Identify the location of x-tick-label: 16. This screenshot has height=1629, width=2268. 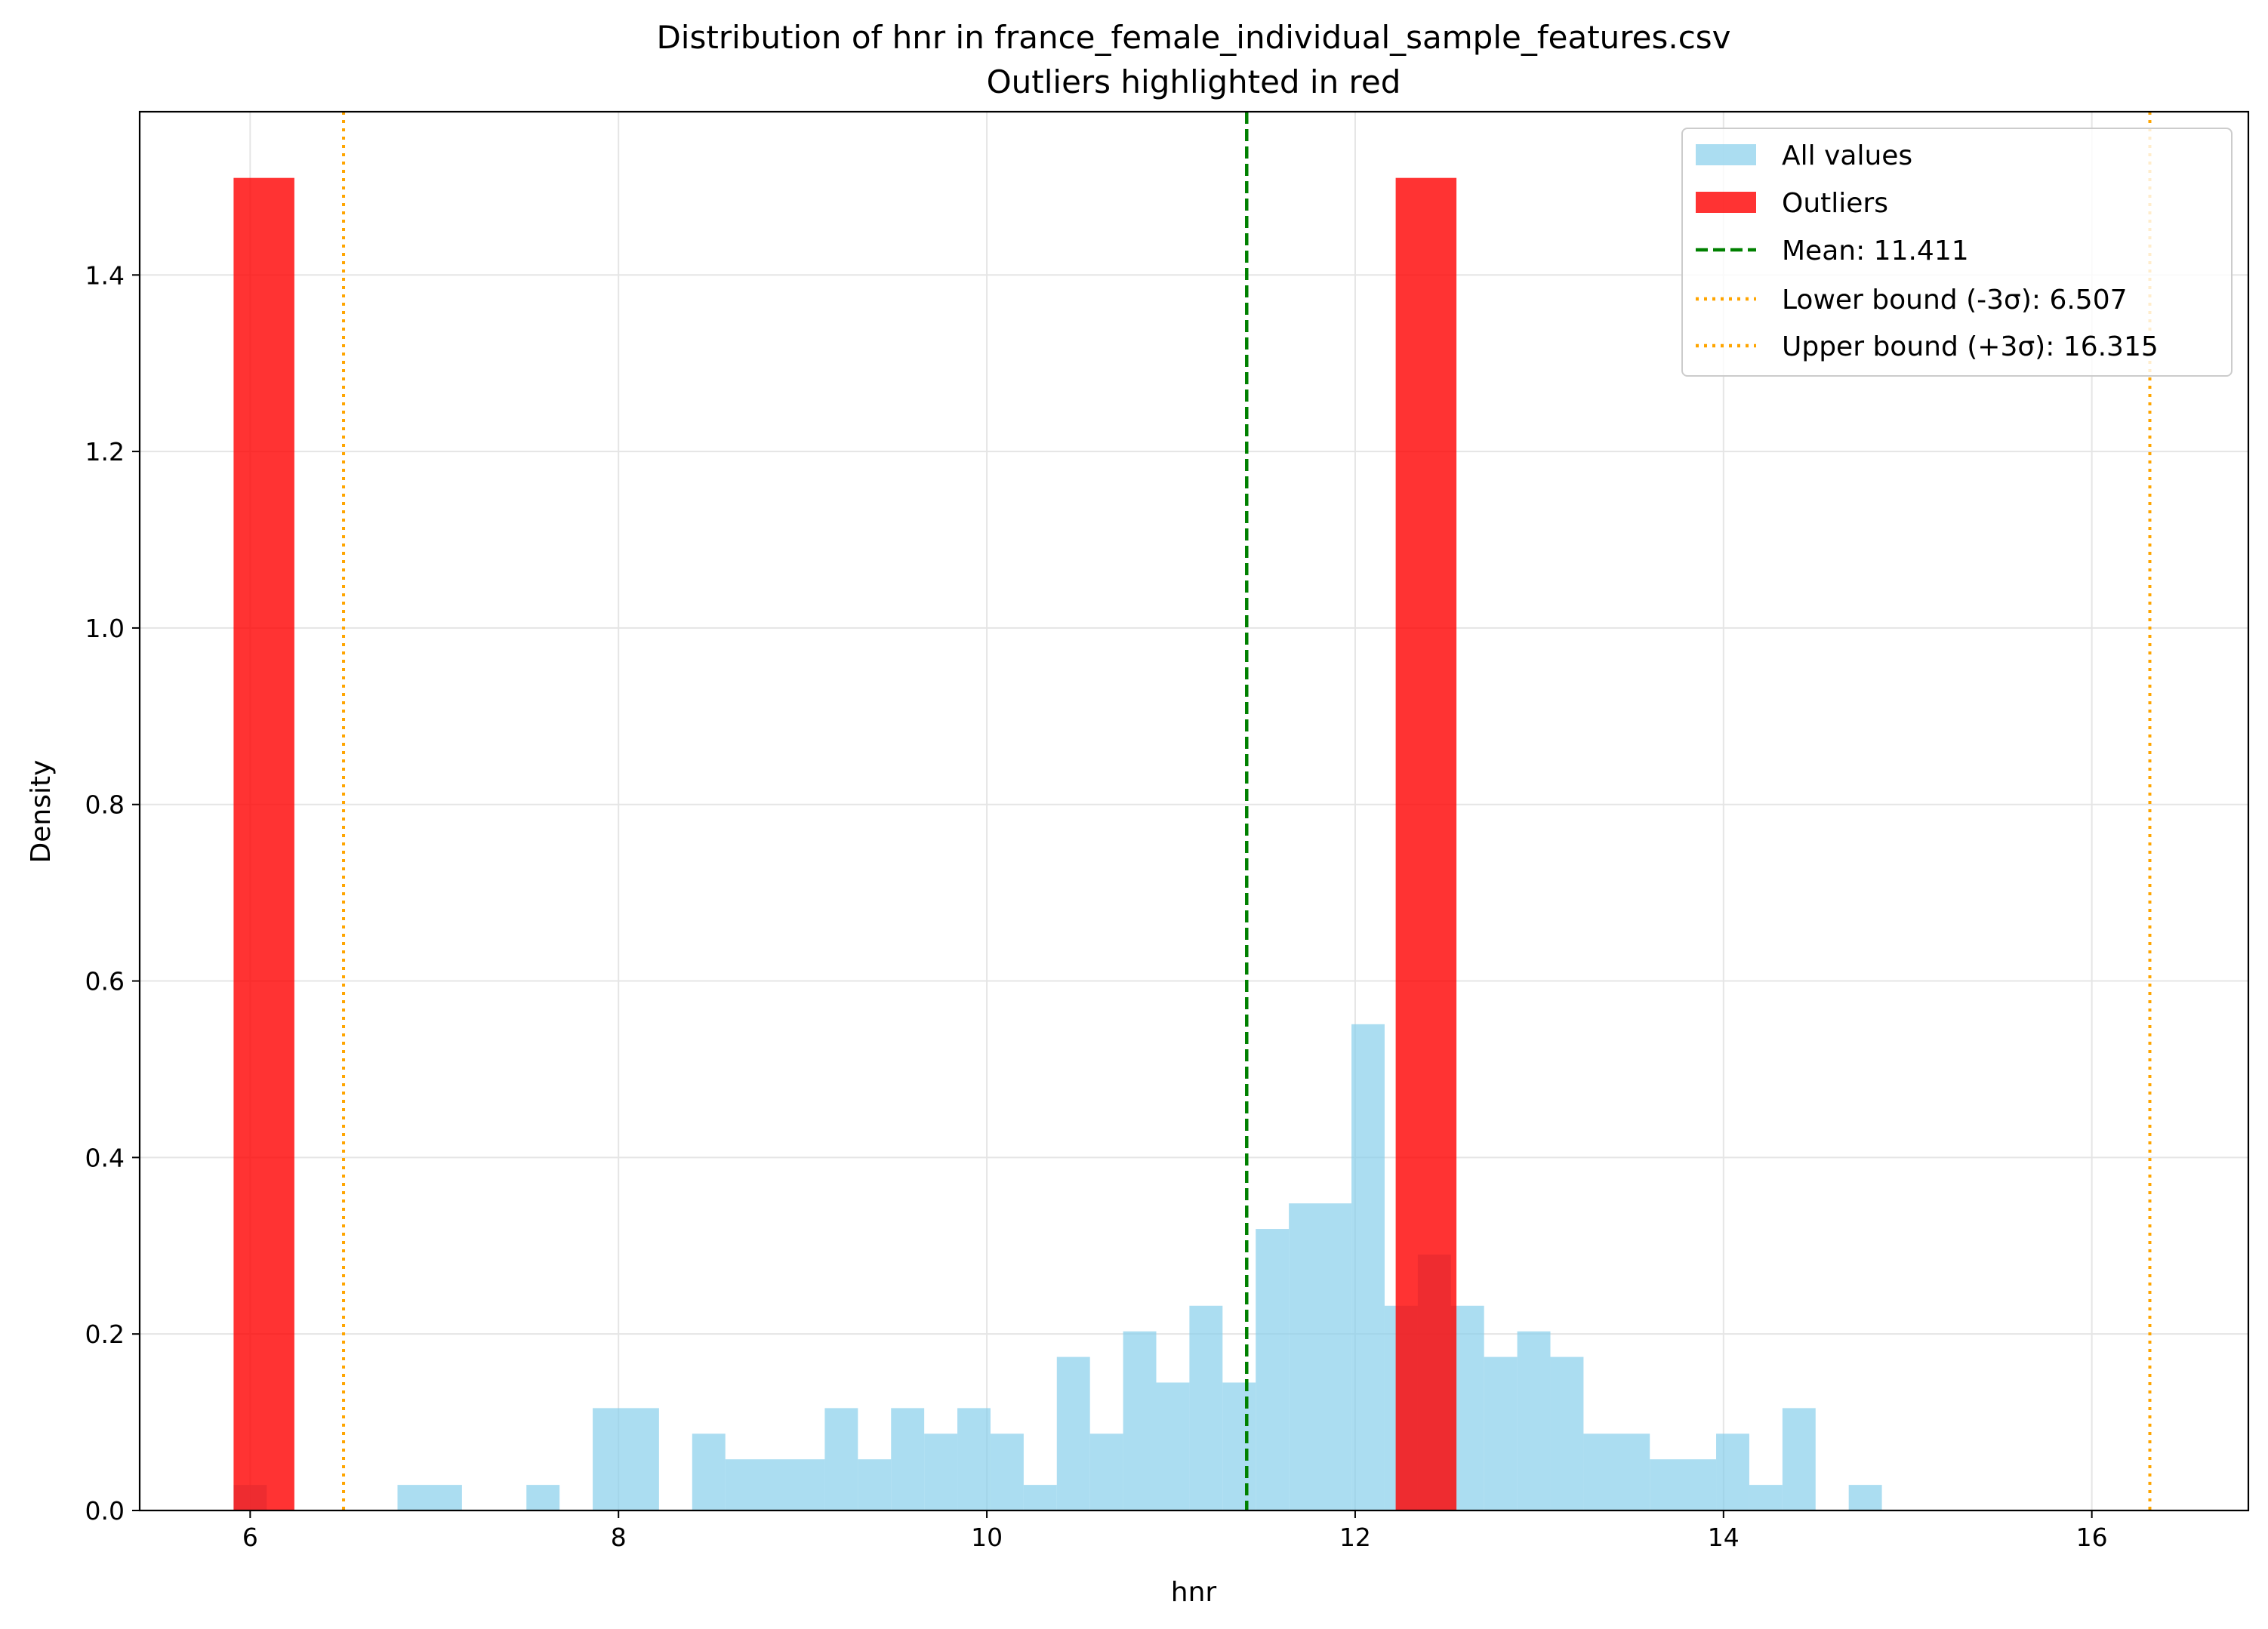
(2092, 1537).